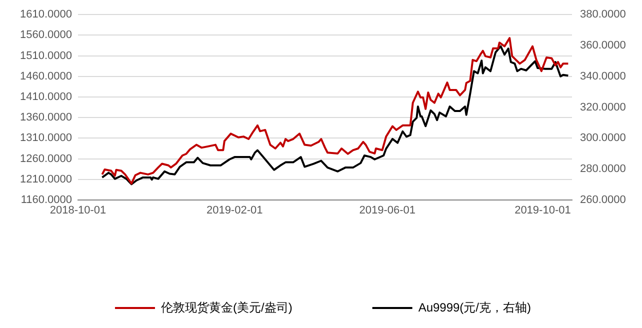 This screenshot has height=328, width=642. Describe the element at coordinates (603, 76) in the screenshot. I see `y2-tick-label: 340.0000` at that location.